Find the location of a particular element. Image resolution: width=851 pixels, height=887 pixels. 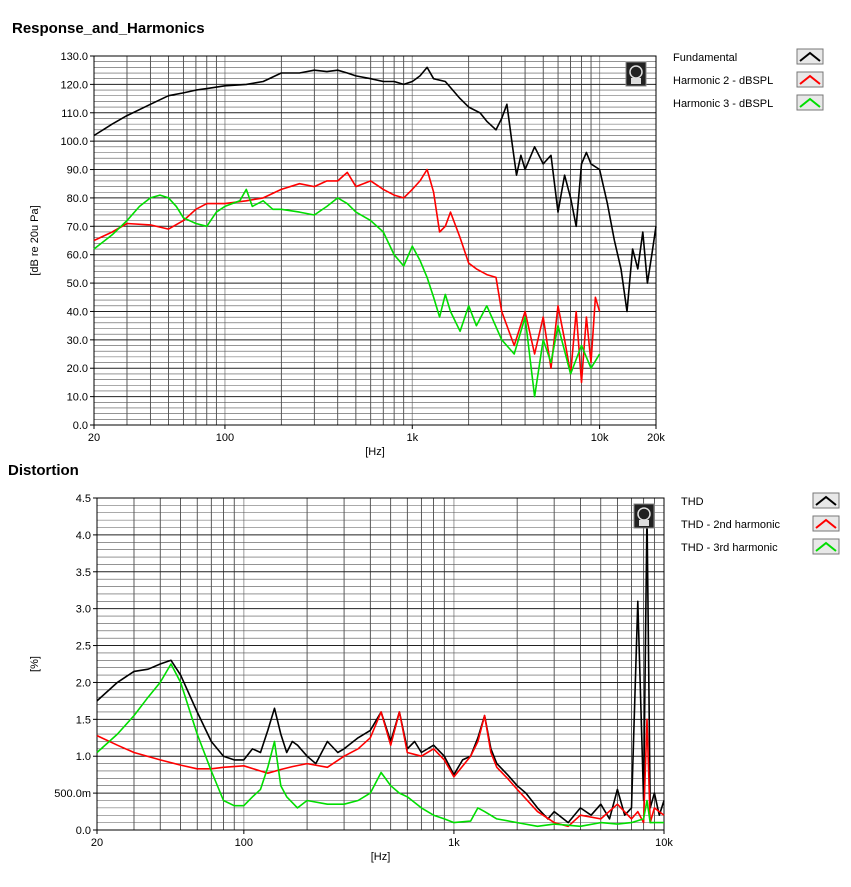

y-tick-label: 90.0 is located at coordinates (77, 171).